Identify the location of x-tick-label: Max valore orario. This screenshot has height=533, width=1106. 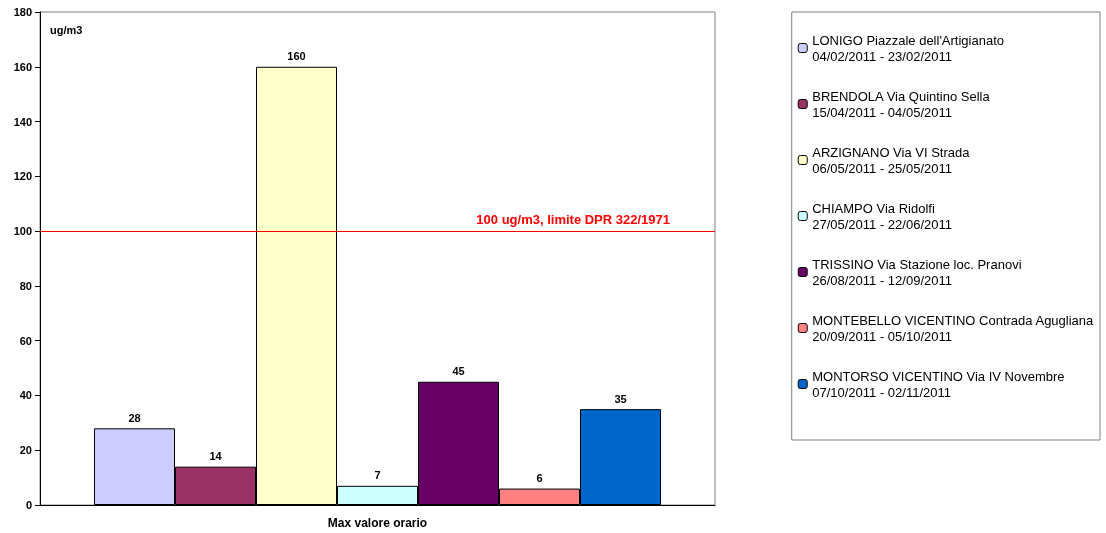
(377, 523).